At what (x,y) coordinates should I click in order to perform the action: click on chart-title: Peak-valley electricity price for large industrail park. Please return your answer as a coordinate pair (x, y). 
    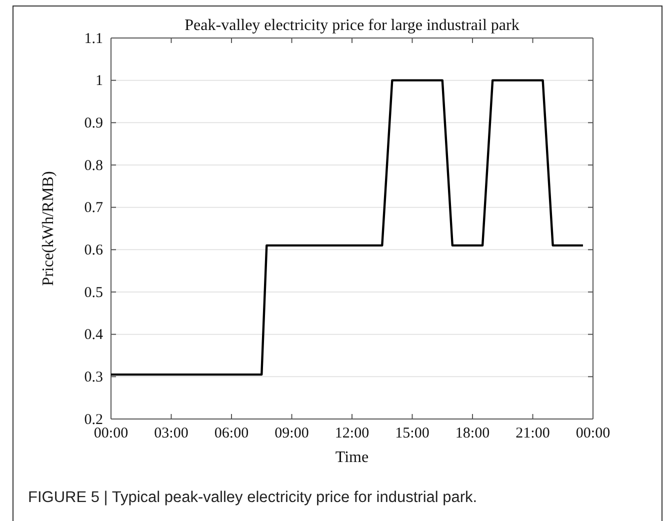
    Looking at the image, I should click on (352, 25).